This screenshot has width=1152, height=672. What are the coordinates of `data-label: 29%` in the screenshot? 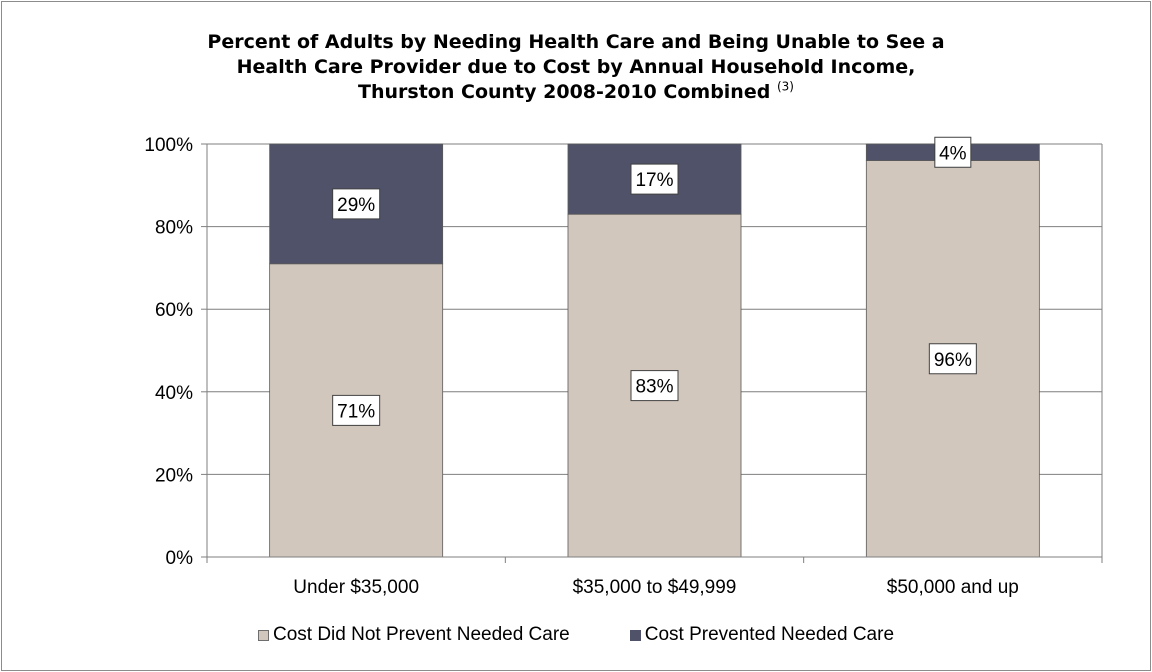 It's located at (356, 205).